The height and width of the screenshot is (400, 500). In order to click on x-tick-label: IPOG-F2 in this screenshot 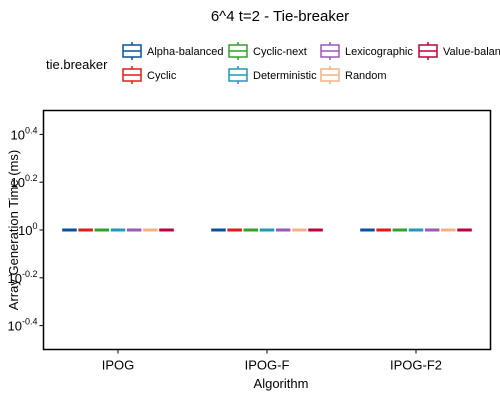, I will do `click(416, 365)`.